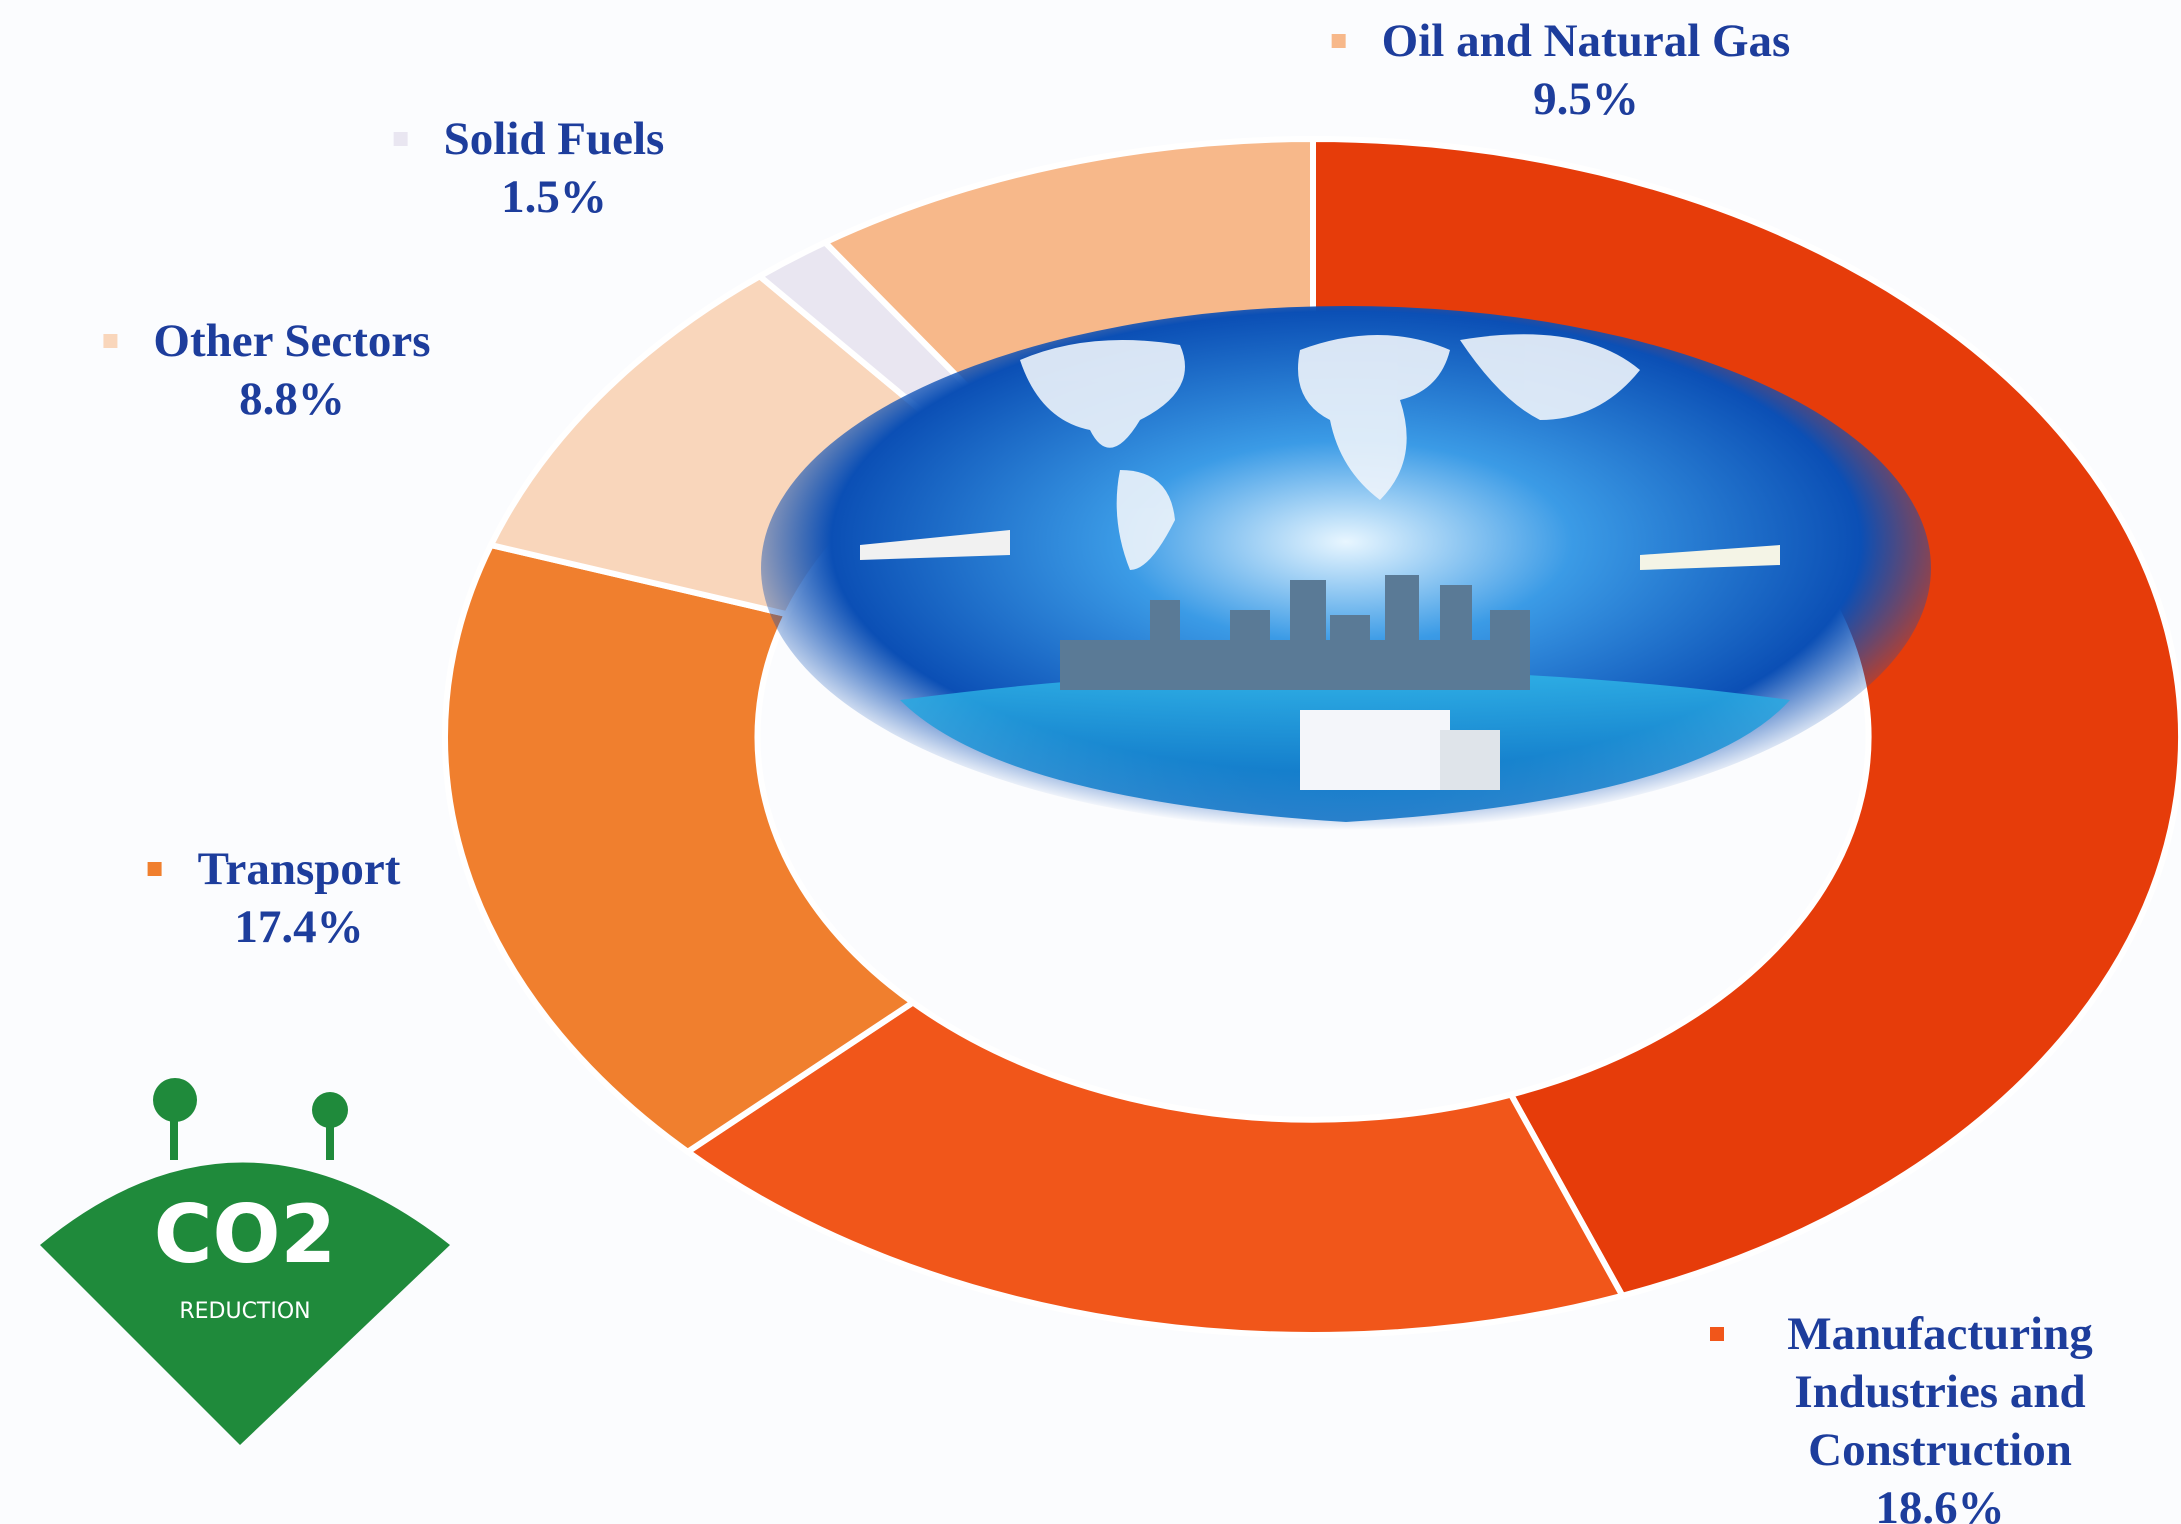 The height and width of the screenshot is (1524, 2181). Describe the element at coordinates (244, 1311) in the screenshot. I see `logo-subtitle: REDUCTION` at that location.